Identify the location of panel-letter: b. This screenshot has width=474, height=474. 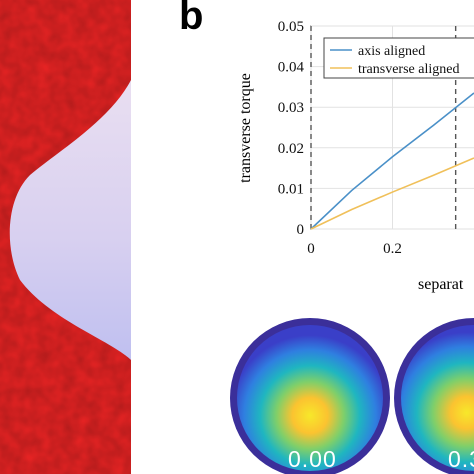
(191, 19).